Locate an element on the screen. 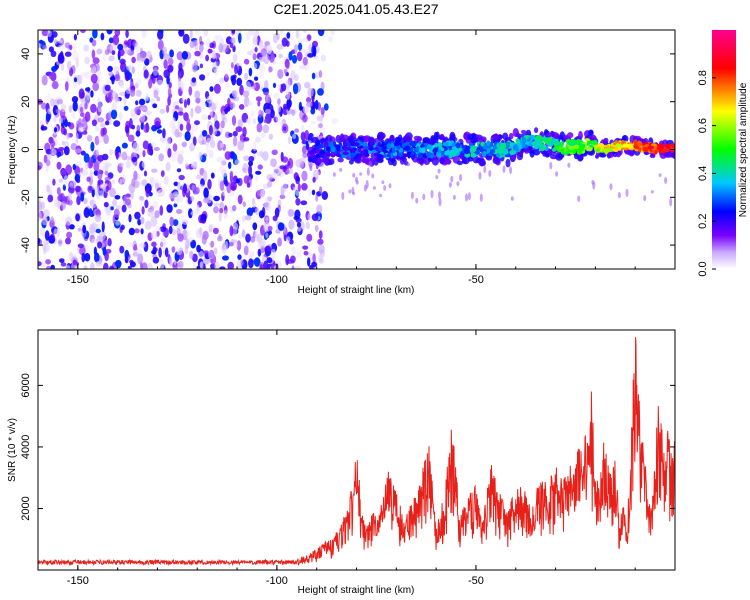 This screenshot has height=600, width=750. snr-x-axis-label: Height of straight line (km) is located at coordinates (356, 590).